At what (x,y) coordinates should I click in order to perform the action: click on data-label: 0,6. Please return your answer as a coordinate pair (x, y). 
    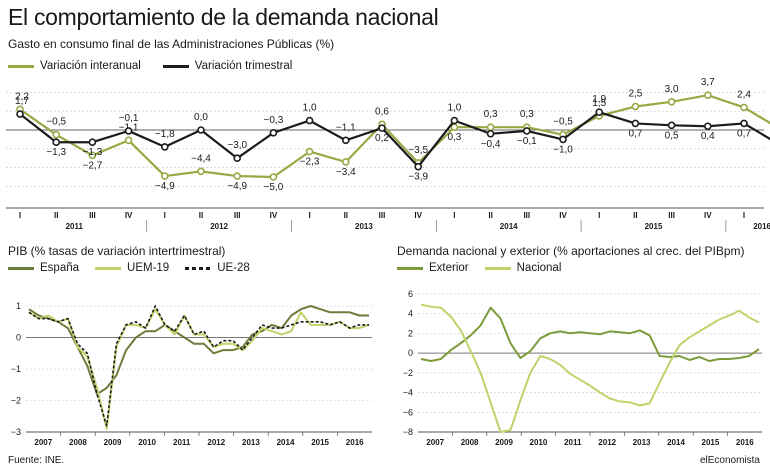
    Looking at the image, I should click on (382, 111).